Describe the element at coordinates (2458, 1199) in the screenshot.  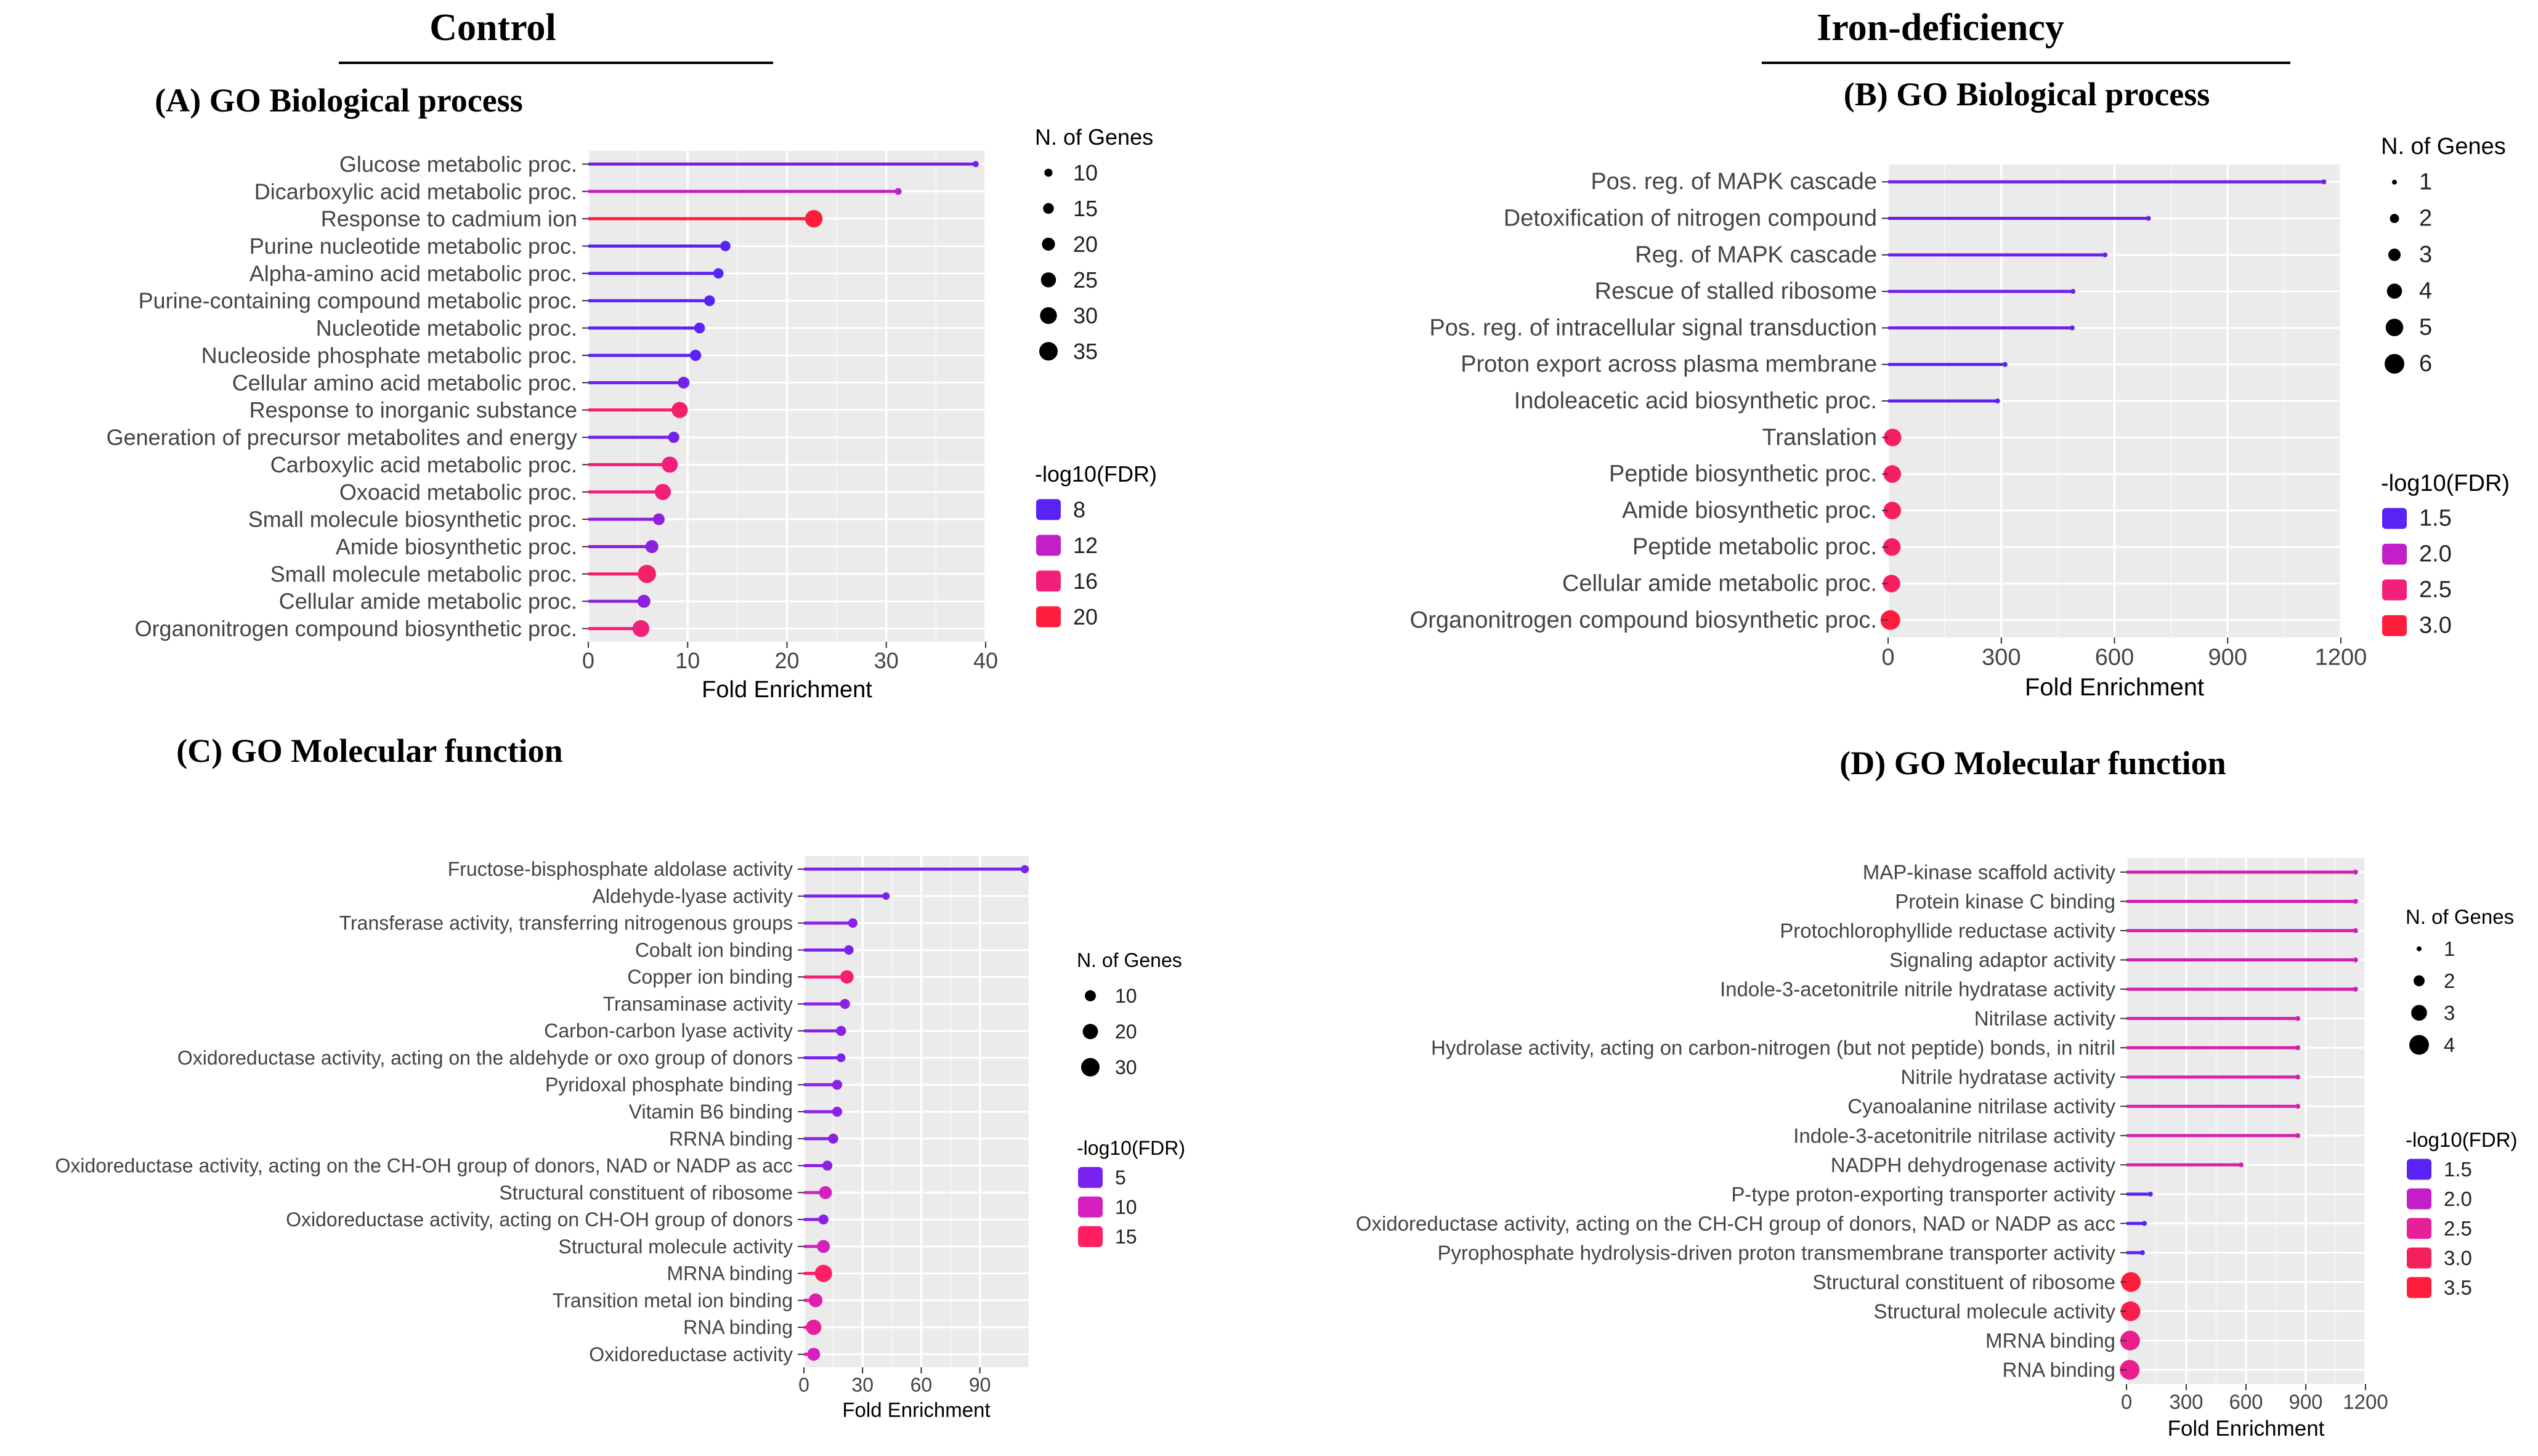
I see `color-legend-label: 2.0` at that location.